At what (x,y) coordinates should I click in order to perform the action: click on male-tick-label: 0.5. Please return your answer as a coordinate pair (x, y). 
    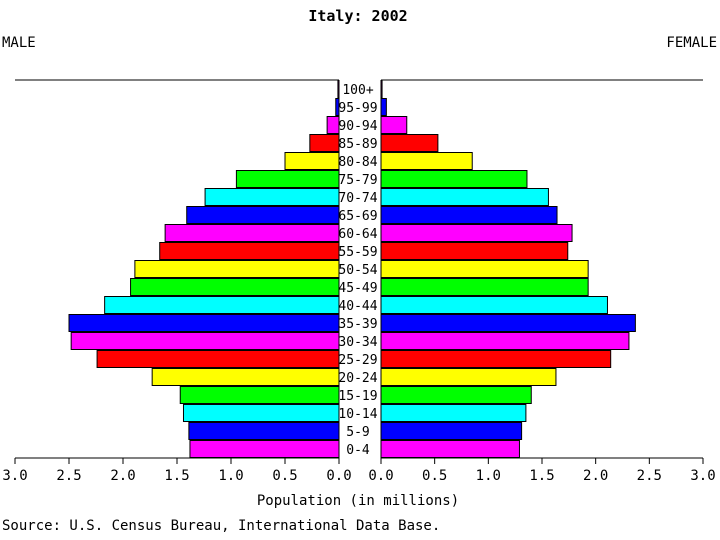
    Looking at the image, I should click on (284, 476).